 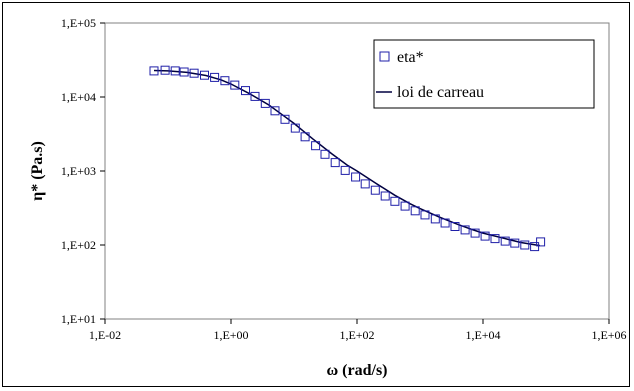 What do you see at coordinates (356, 370) in the screenshot?
I see `x-axis-title: ω (rad/s)` at bounding box center [356, 370].